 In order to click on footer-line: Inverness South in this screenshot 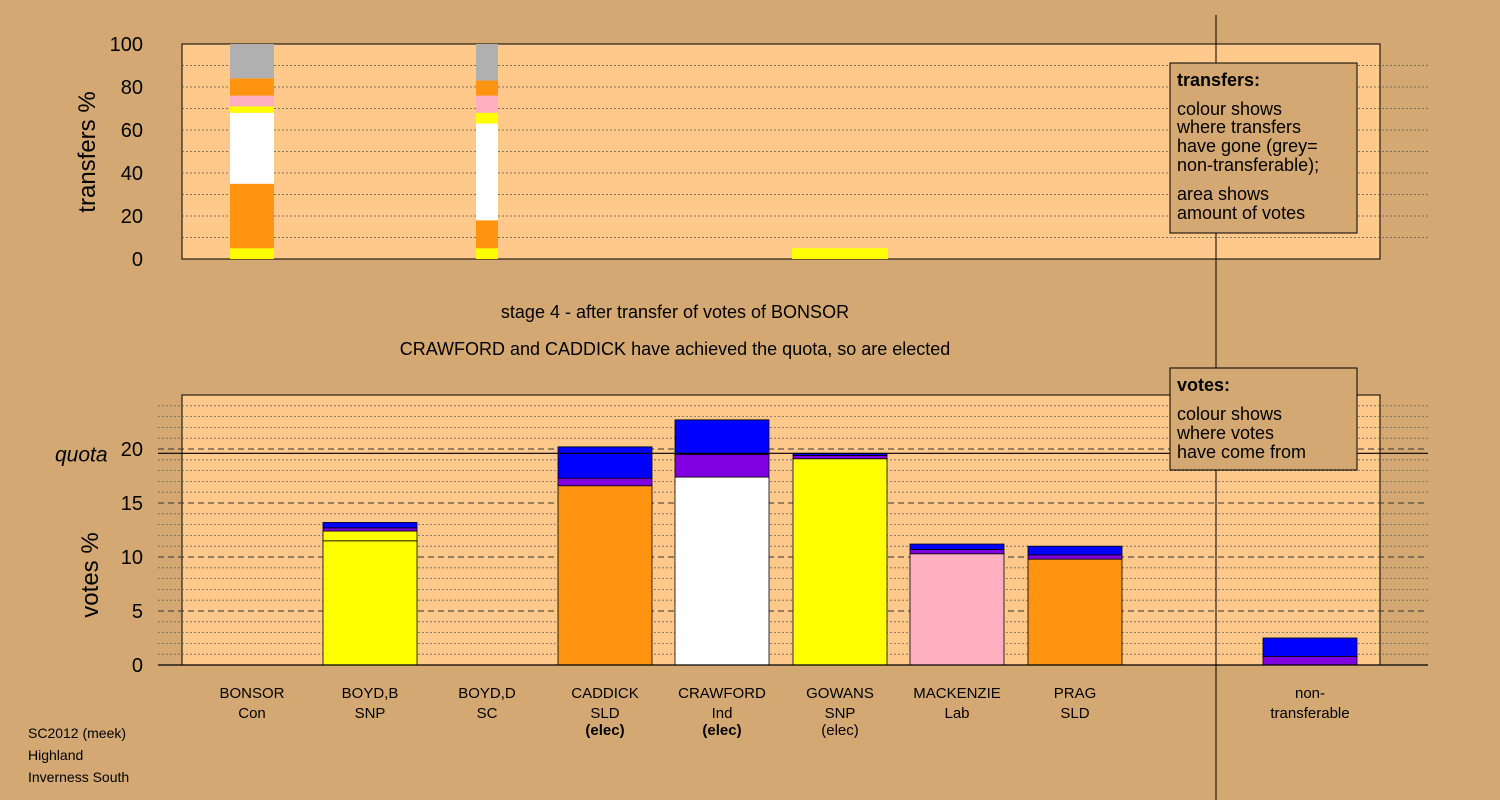, I will do `click(78, 777)`.